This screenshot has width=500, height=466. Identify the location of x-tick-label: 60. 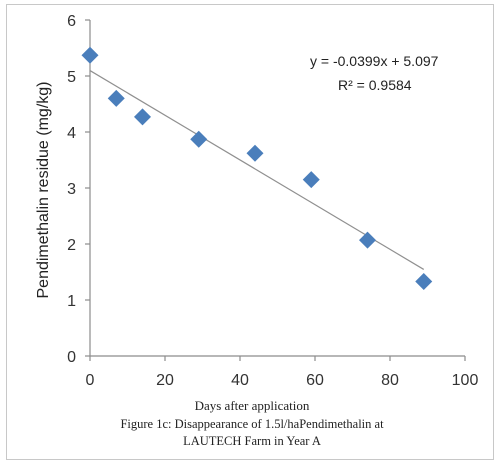
(315, 380).